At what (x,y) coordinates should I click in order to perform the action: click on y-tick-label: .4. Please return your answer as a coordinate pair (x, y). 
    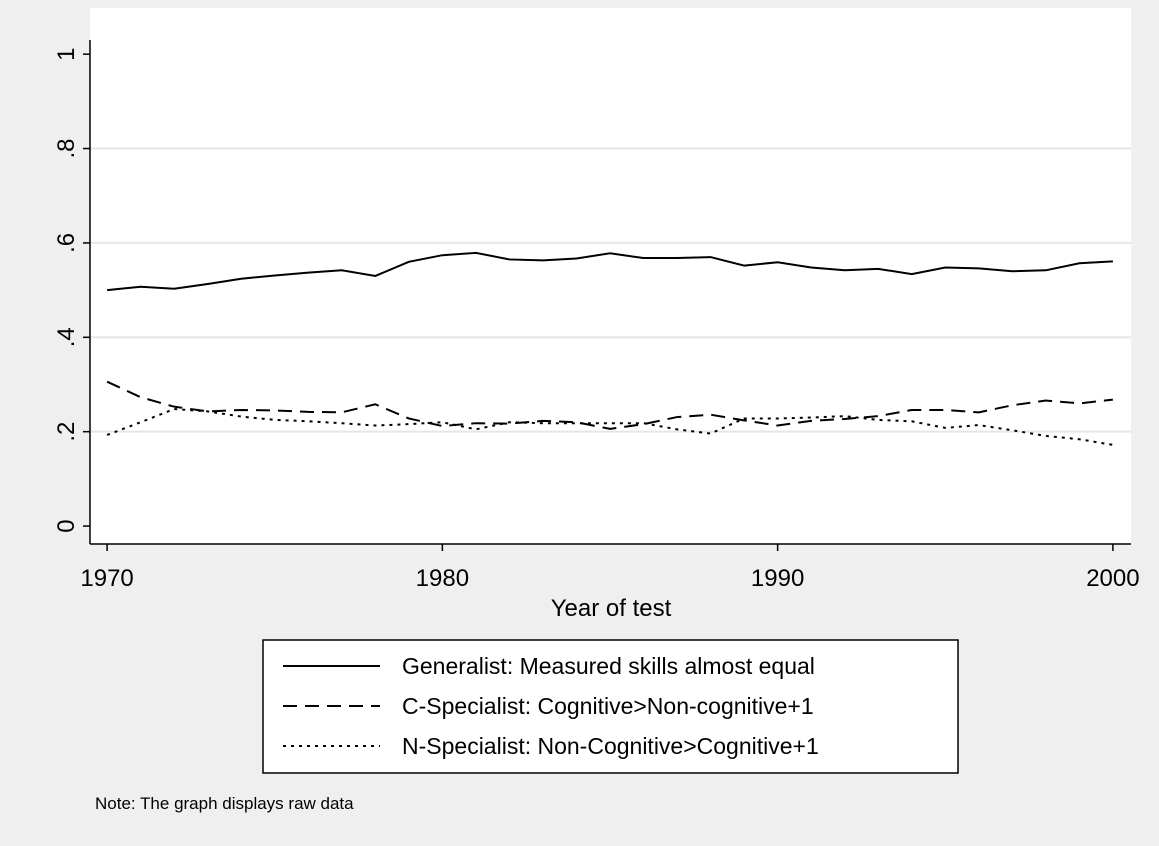
    Looking at the image, I should click on (66, 337).